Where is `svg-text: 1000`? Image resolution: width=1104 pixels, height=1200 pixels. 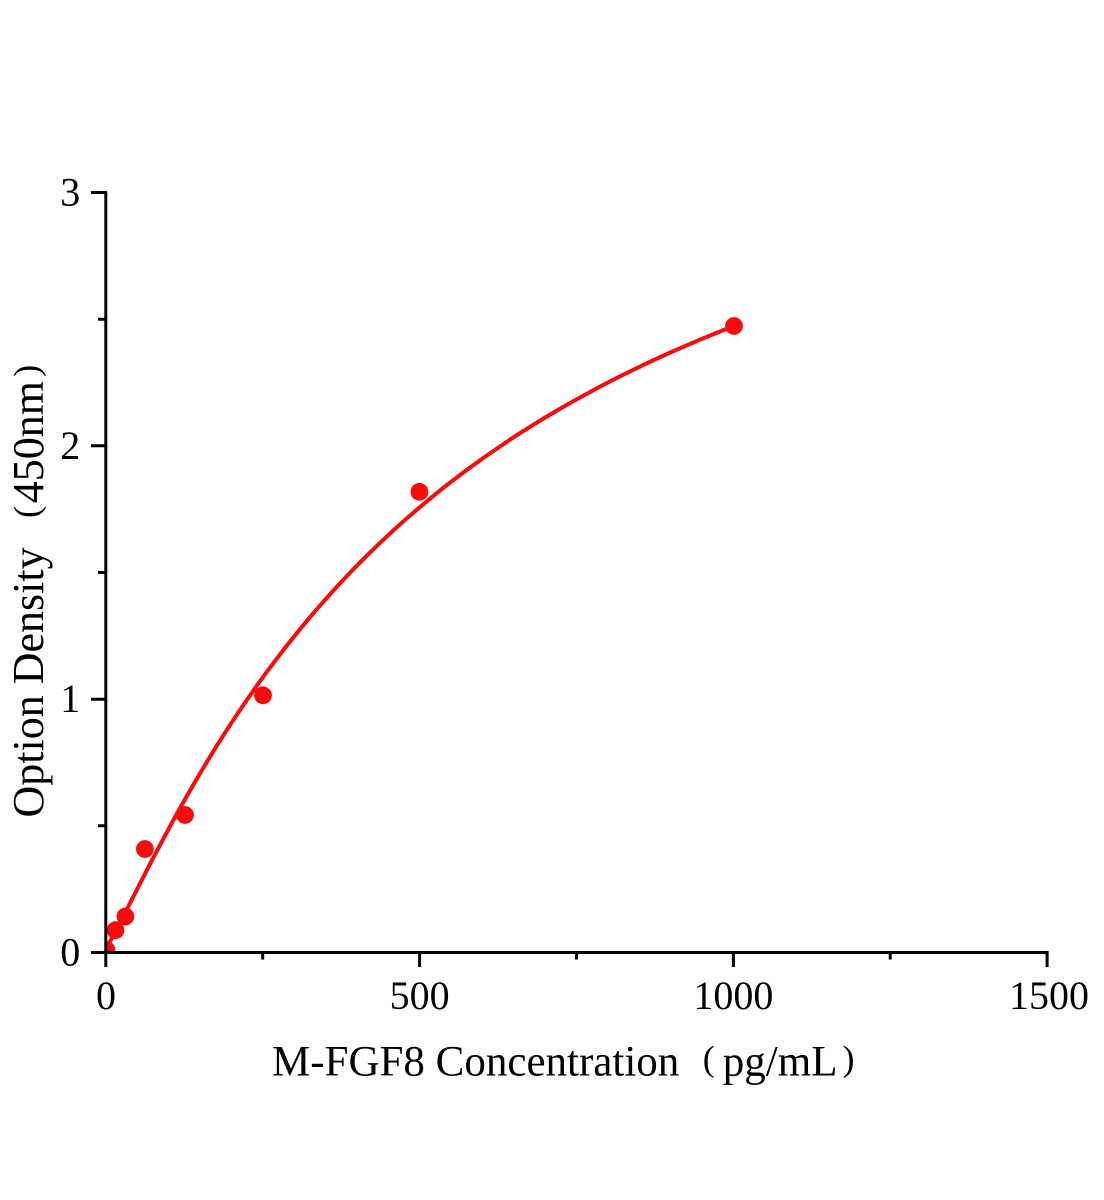 svg-text: 1000 is located at coordinates (733, 995).